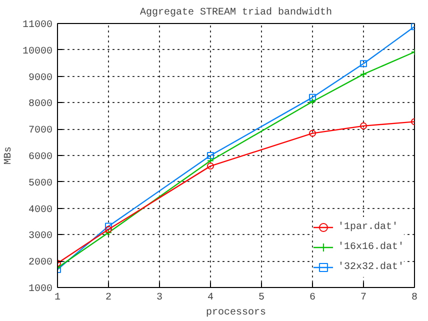 This screenshot has width=428, height=321. Describe the element at coordinates (368, 227) in the screenshot. I see `legend-label: '1par.dat'` at that location.